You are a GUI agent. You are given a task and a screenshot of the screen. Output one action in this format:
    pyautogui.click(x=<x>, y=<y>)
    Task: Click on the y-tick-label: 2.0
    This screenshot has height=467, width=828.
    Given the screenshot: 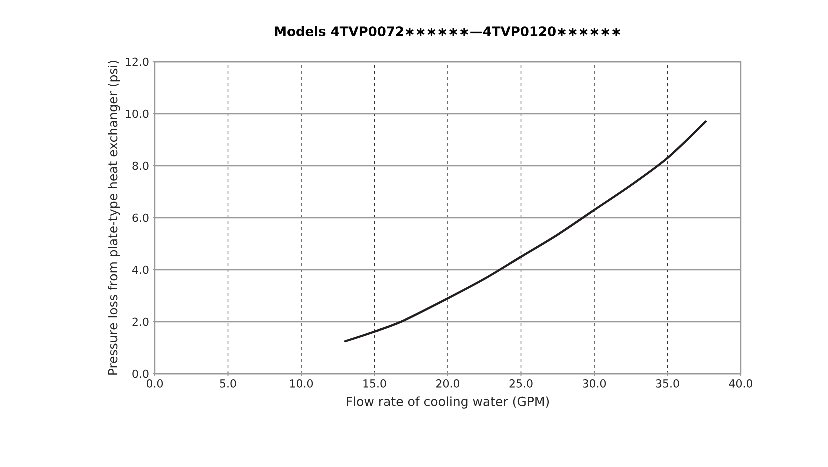 What is the action you would take?
    pyautogui.click(x=140, y=322)
    